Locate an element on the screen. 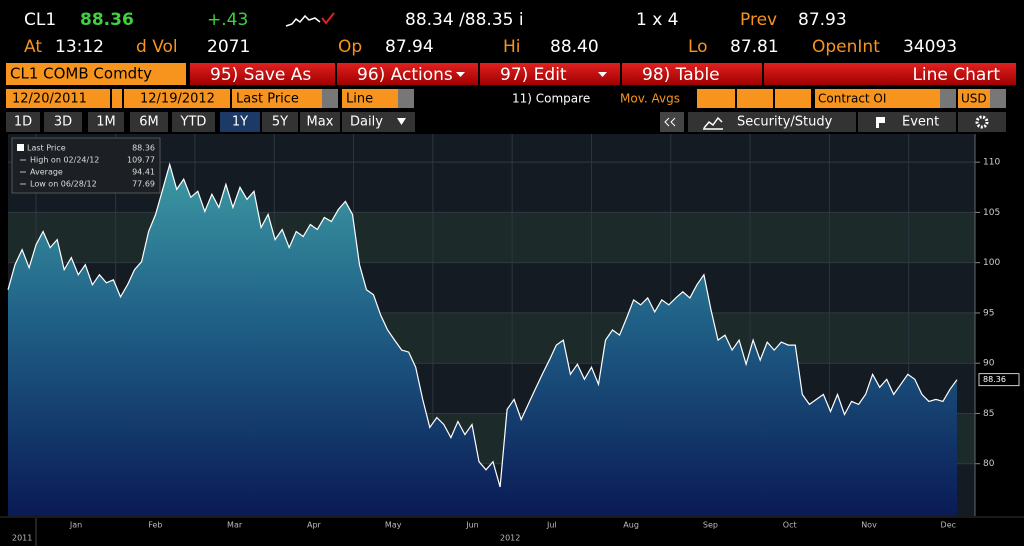 This screenshot has width=1024, height=546. settings-button is located at coordinates (982, 122).